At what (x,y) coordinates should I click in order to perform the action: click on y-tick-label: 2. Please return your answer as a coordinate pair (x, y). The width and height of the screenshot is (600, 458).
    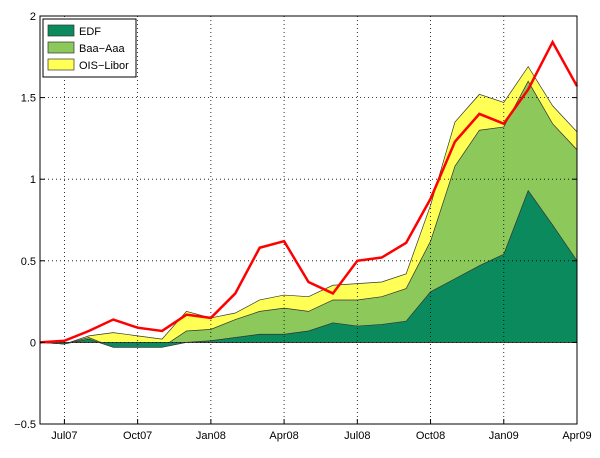
    Looking at the image, I should click on (33, 17).